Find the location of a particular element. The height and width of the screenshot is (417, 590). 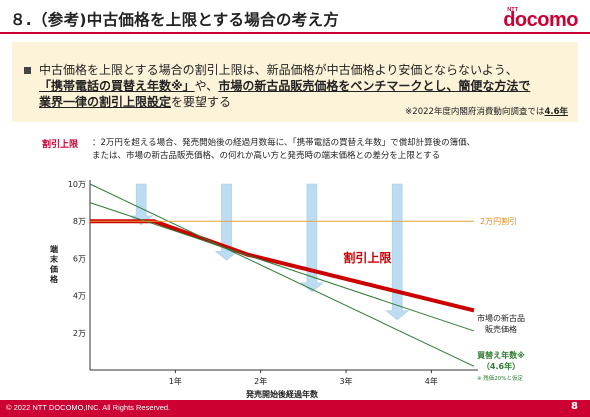

x-axis-label: 発売開始後経過年数 is located at coordinates (282, 394).